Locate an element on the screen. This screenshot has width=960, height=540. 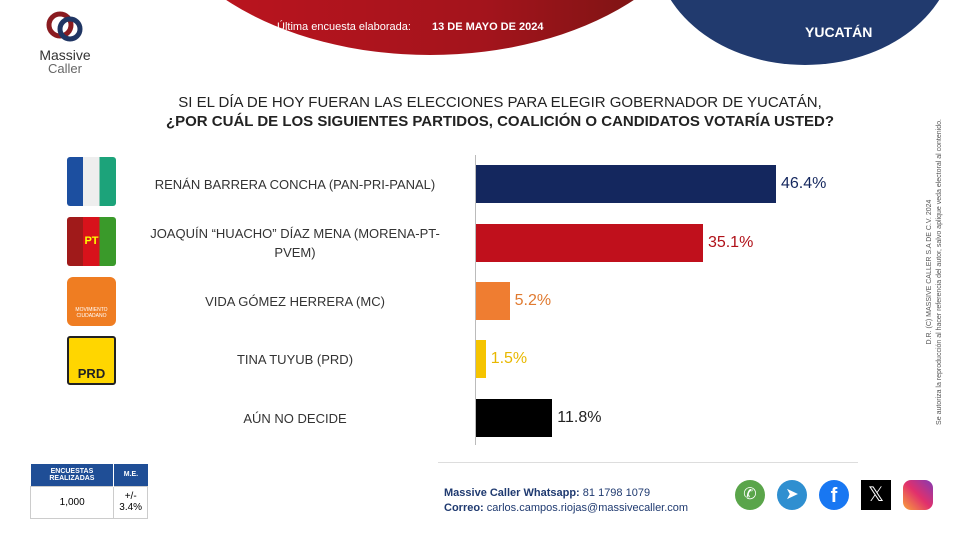
chart-axis is located at coordinates (475, 300).